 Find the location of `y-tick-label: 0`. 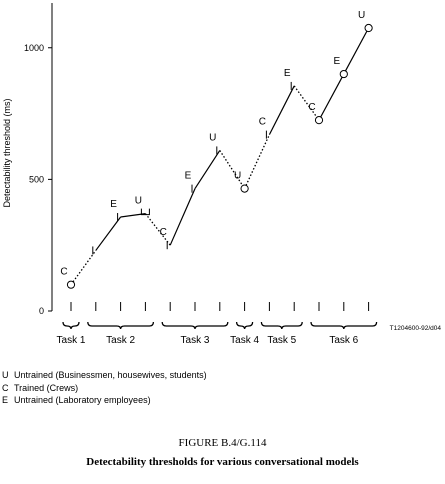

y-tick-label: 0 is located at coordinates (41, 311).